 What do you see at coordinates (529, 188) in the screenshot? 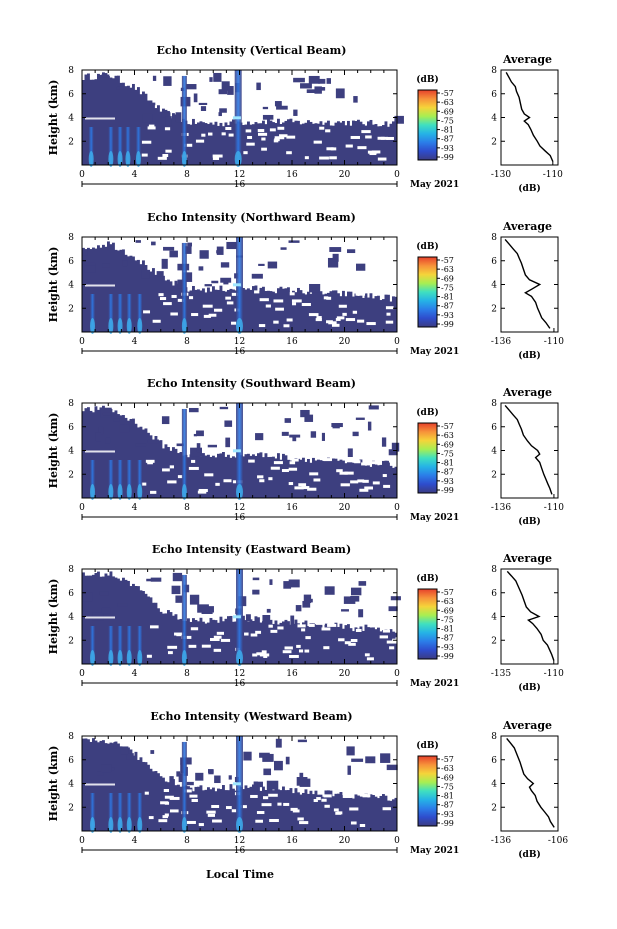
I see `average-x-label: (dB)` at bounding box center [529, 188].